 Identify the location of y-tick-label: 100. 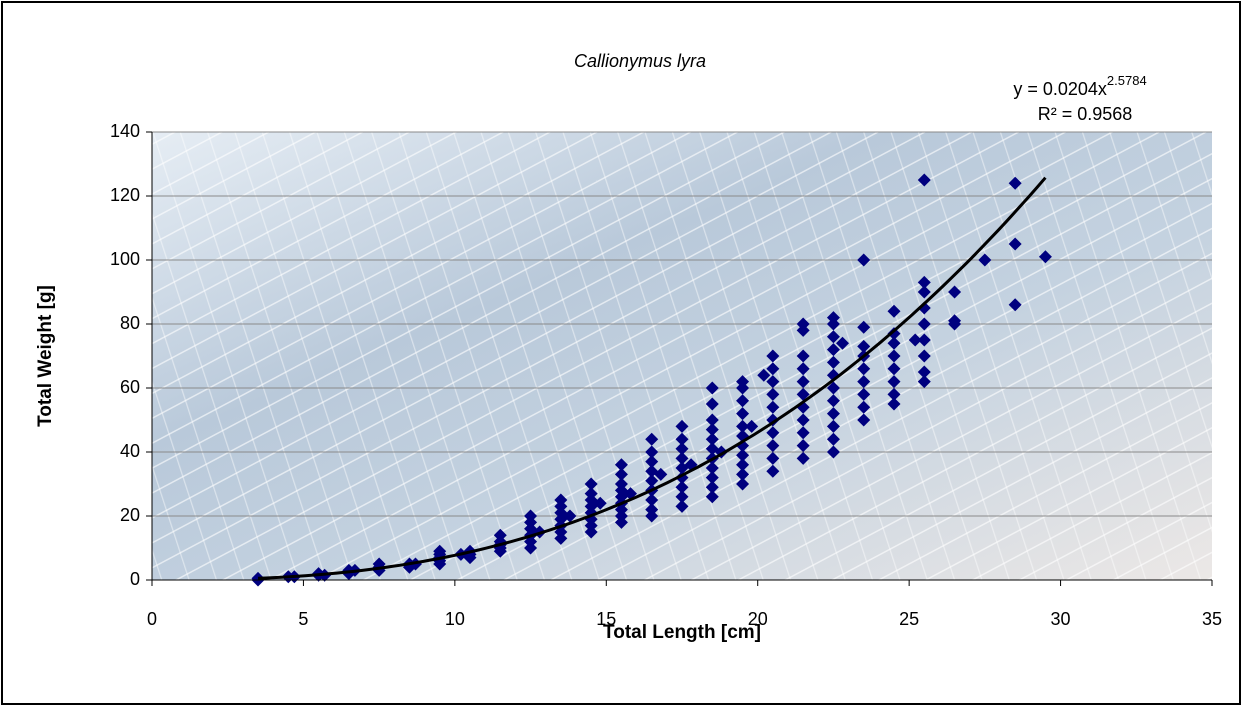
(125, 259).